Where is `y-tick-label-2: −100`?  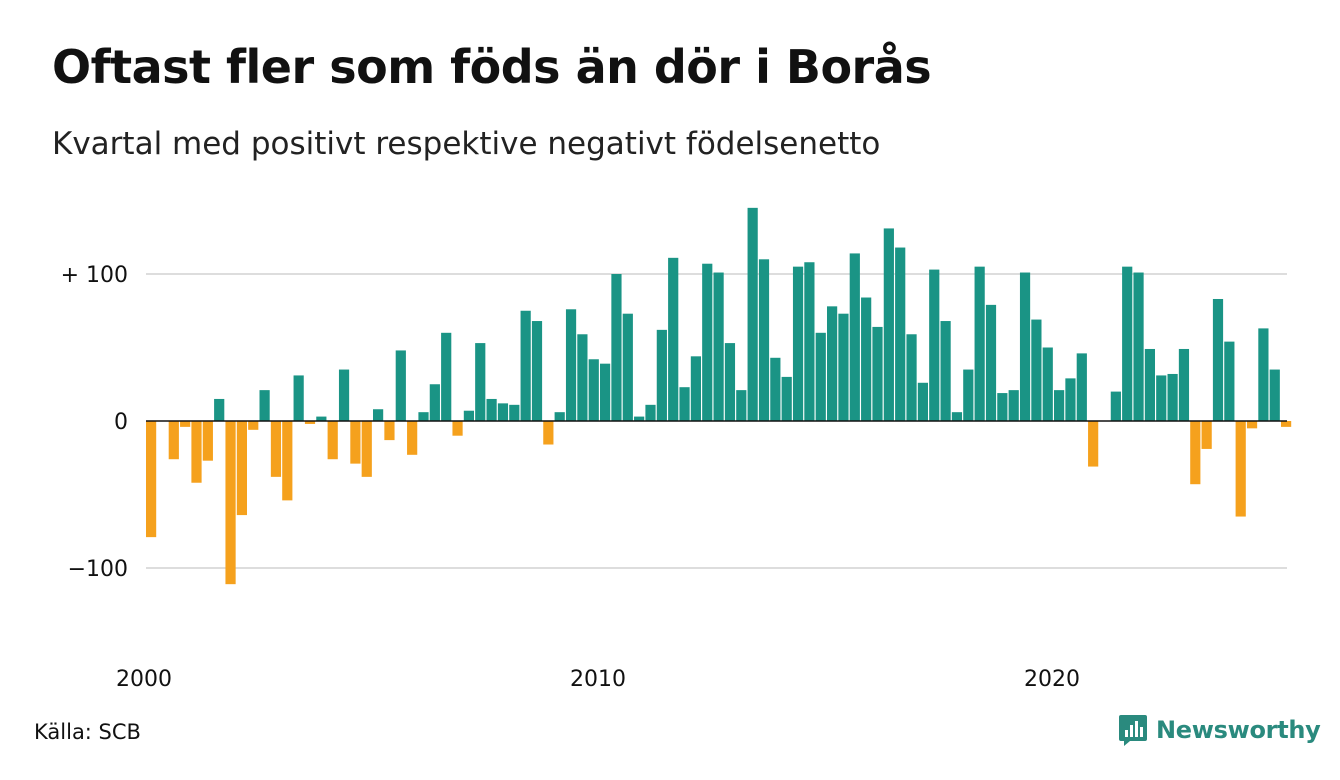
y-tick-label-2: −100 is located at coordinates (98, 569).